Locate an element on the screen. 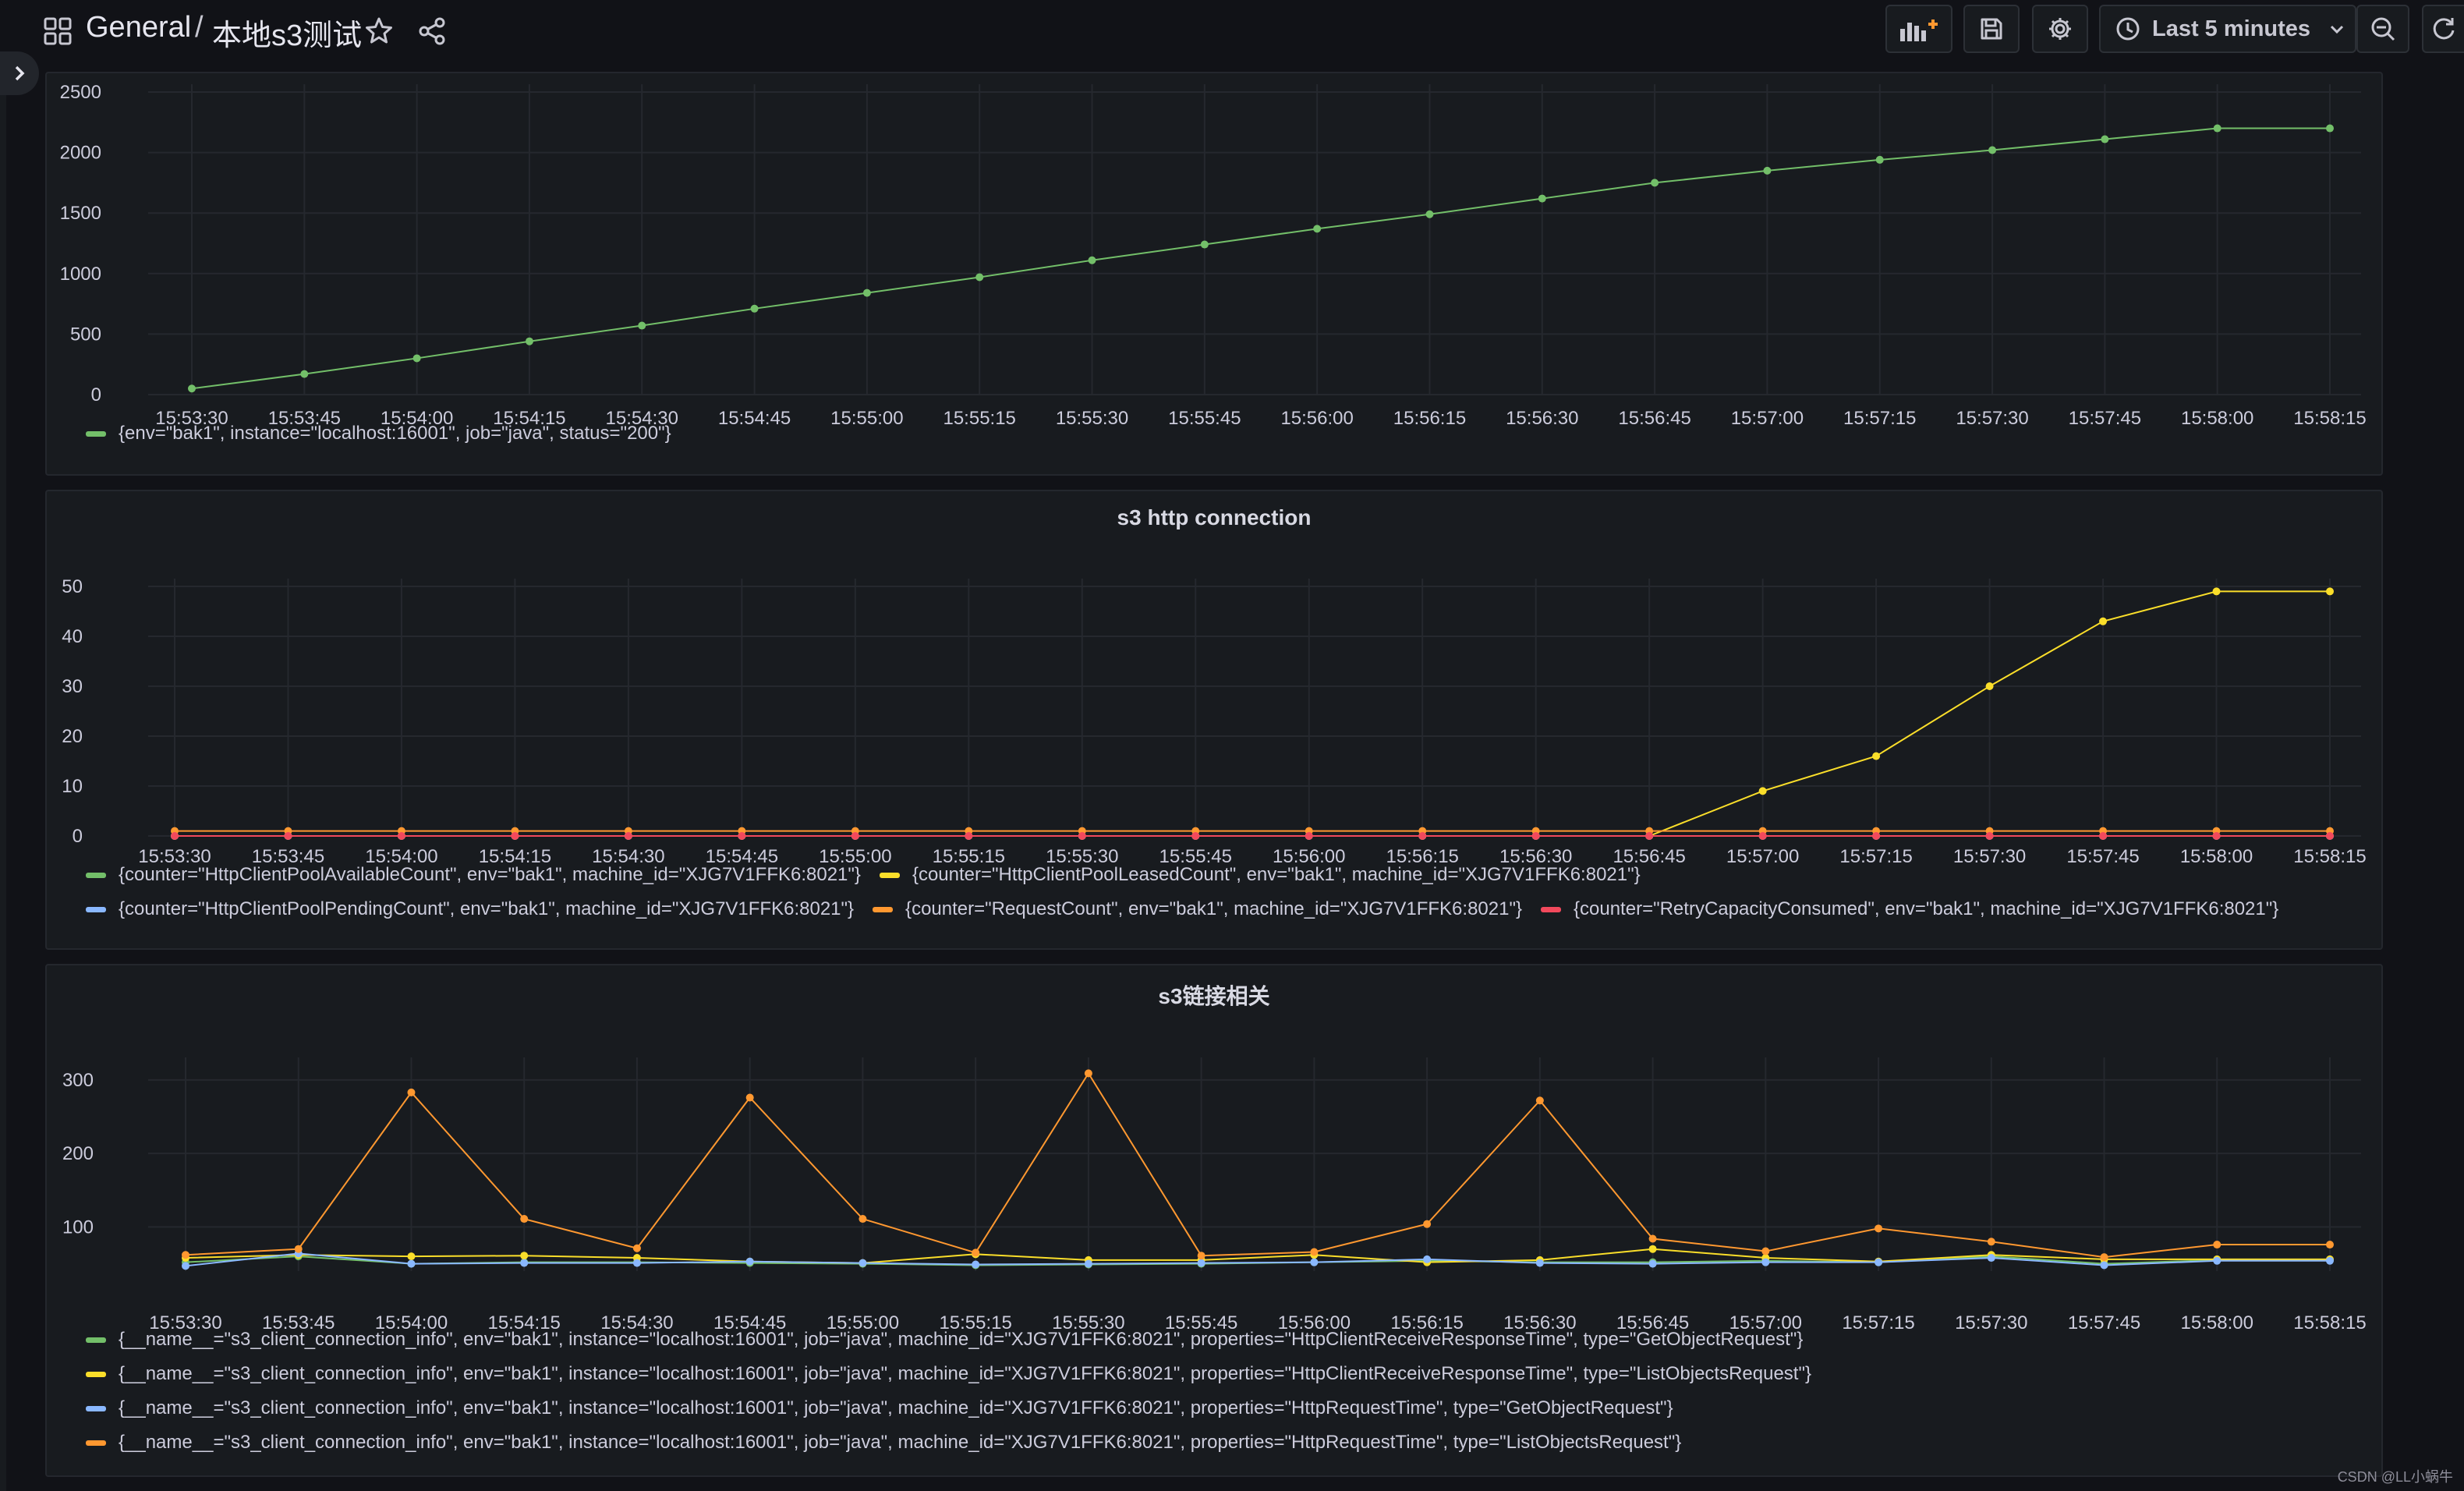  add-panel-button is located at coordinates (1919, 29).